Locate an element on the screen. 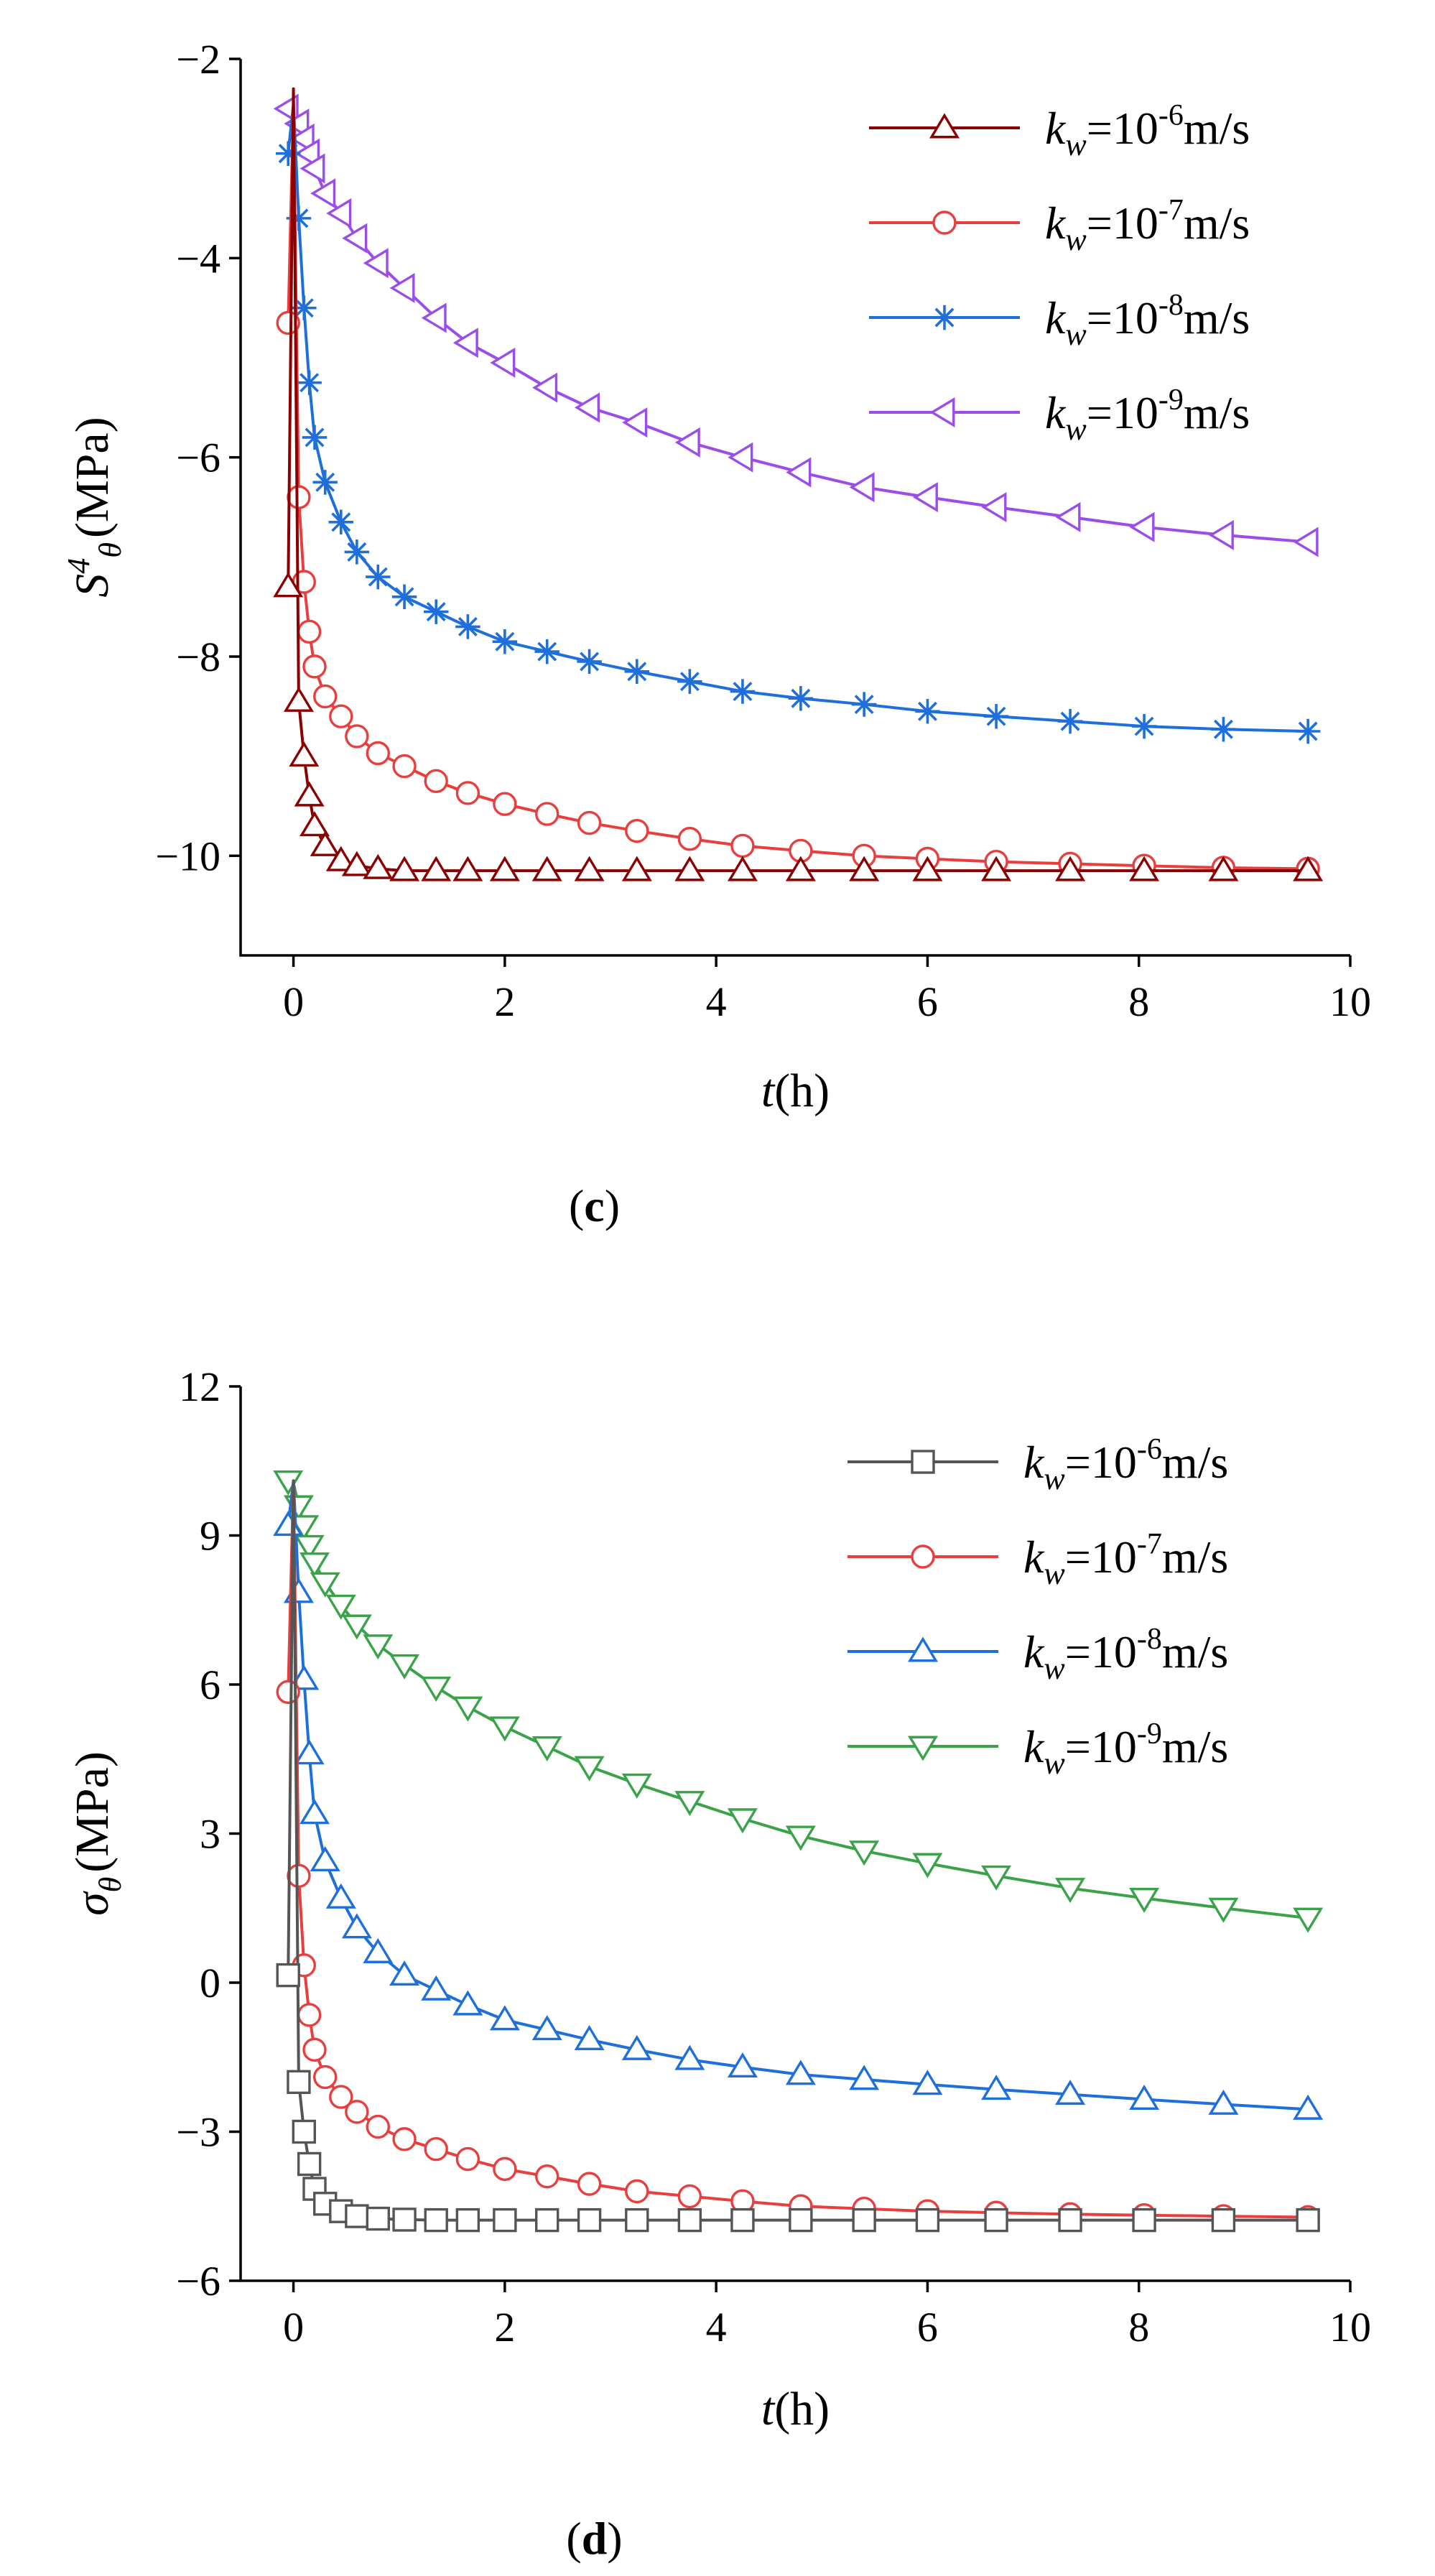 This screenshot has width=1435, height=2576. x-tick-label: 10 is located at coordinates (1350, 2327).